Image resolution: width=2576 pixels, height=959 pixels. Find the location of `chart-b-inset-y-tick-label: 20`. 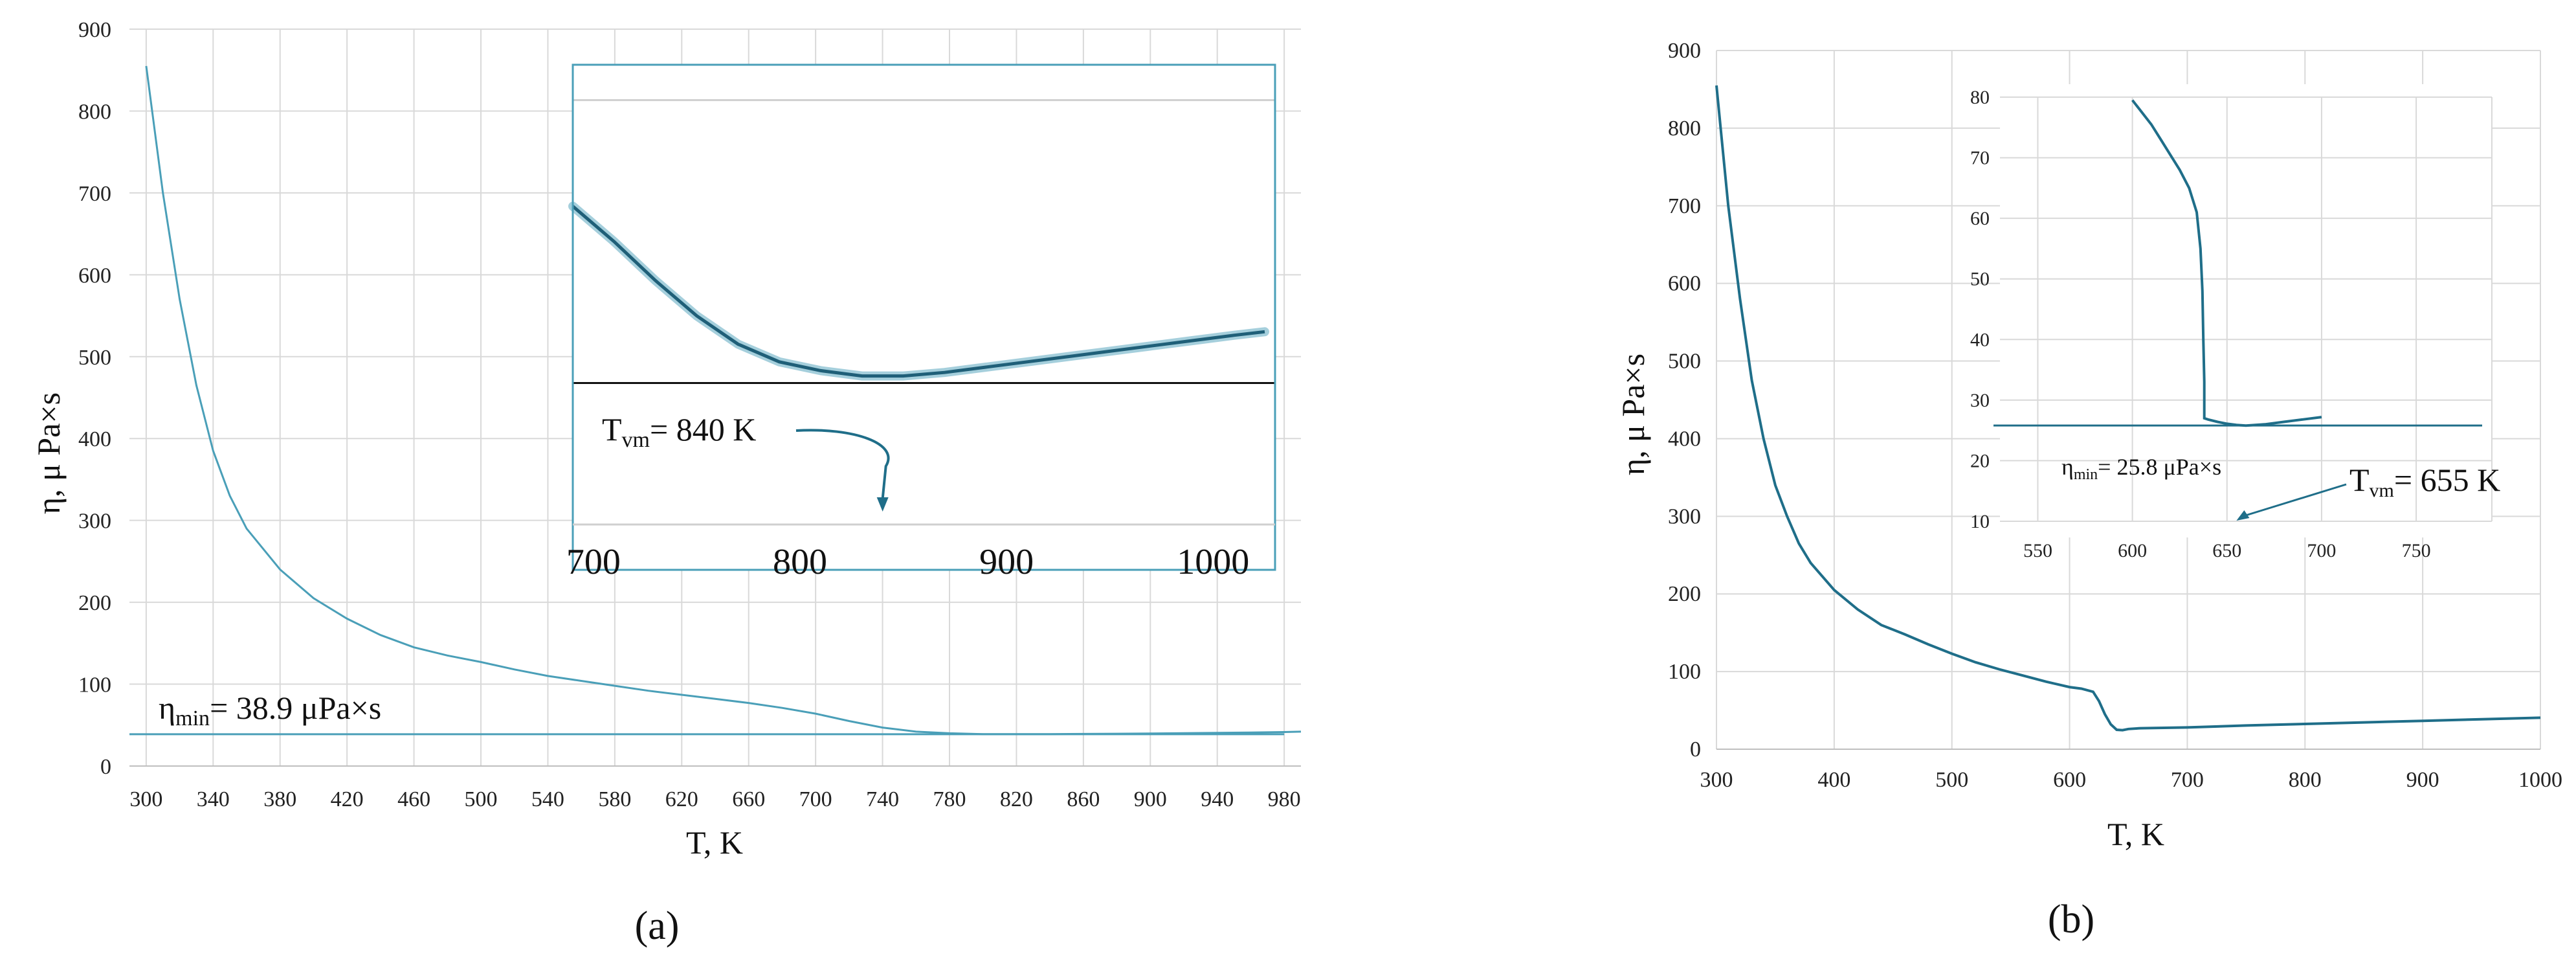

chart-b-inset-y-tick-label: 20 is located at coordinates (1980, 461).